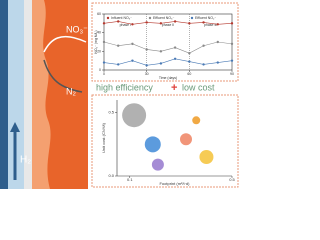  I want to click on x-tick-label: 0, so click(104, 74).